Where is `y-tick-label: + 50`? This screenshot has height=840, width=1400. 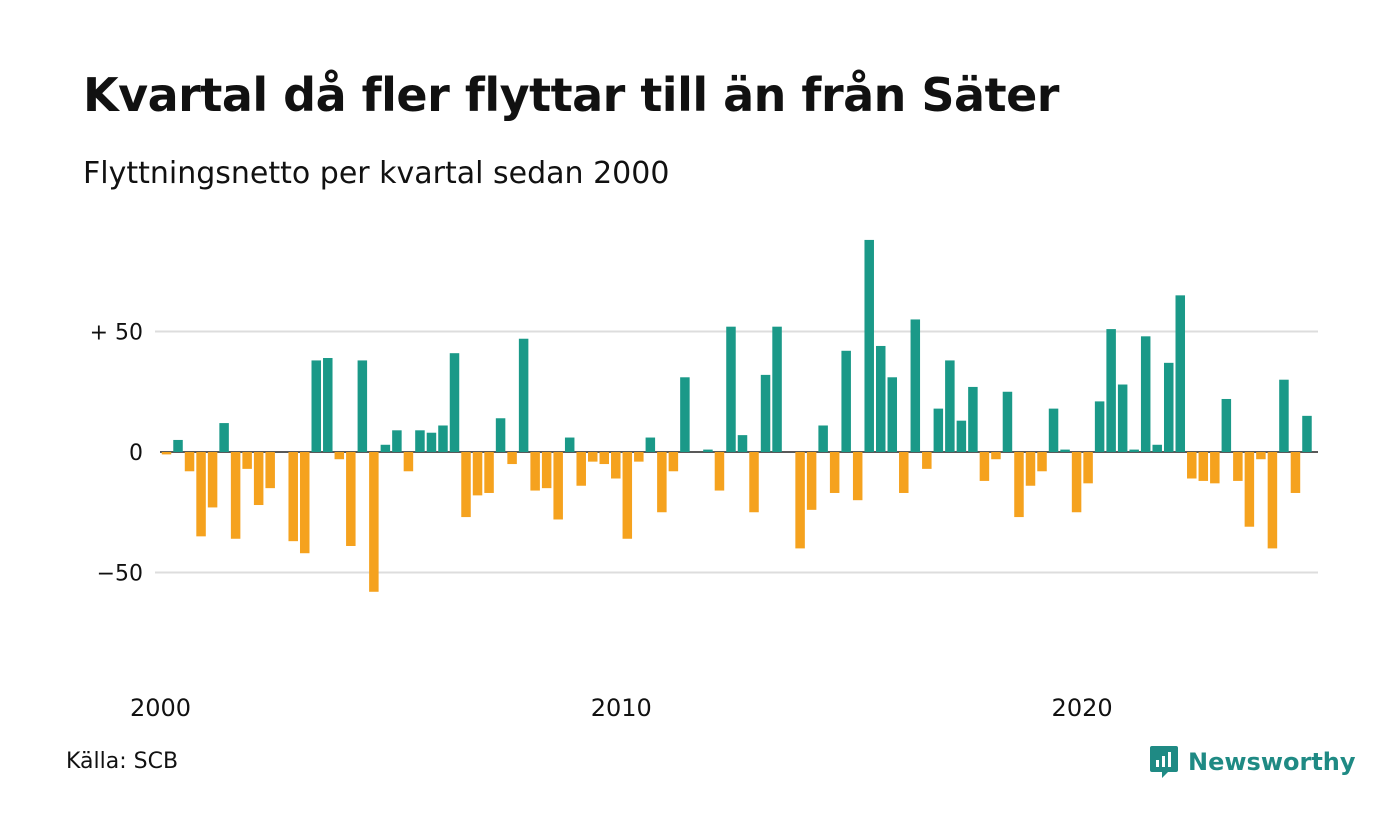
y-tick-label: + 50 is located at coordinates (116, 333).